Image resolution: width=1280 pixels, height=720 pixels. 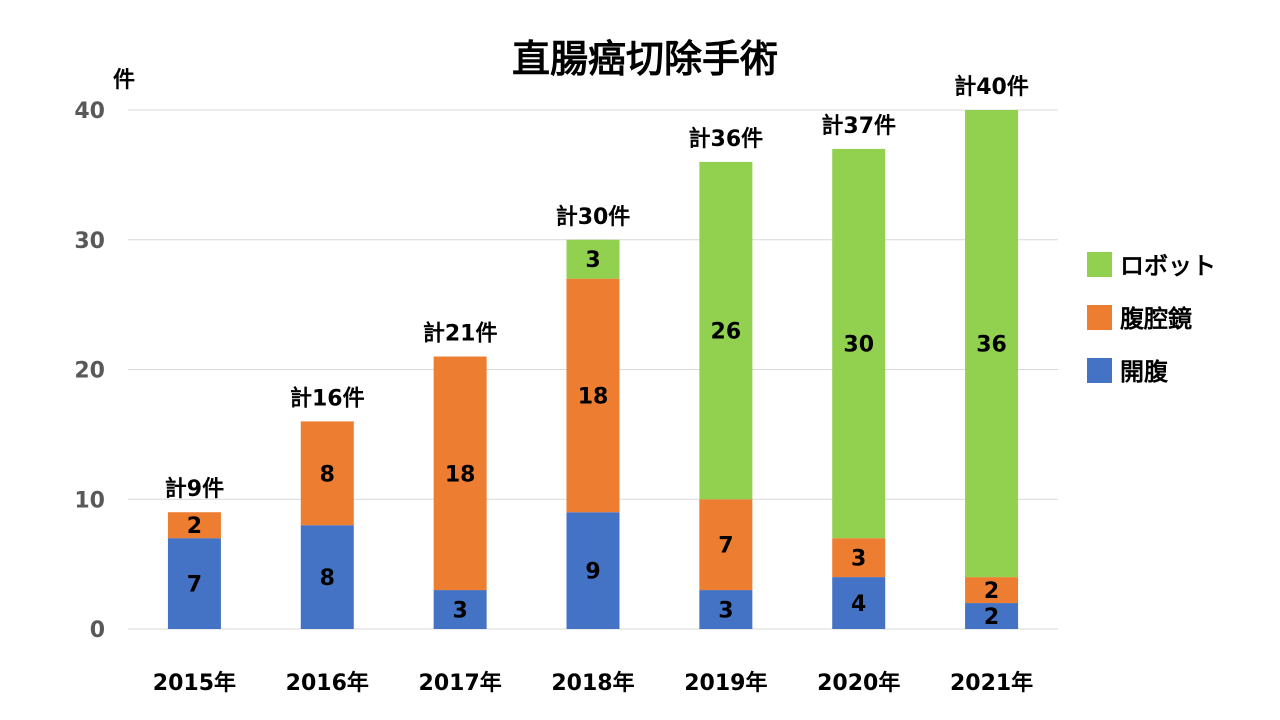 I want to click on y-tick-label: 0, so click(x=97, y=630).